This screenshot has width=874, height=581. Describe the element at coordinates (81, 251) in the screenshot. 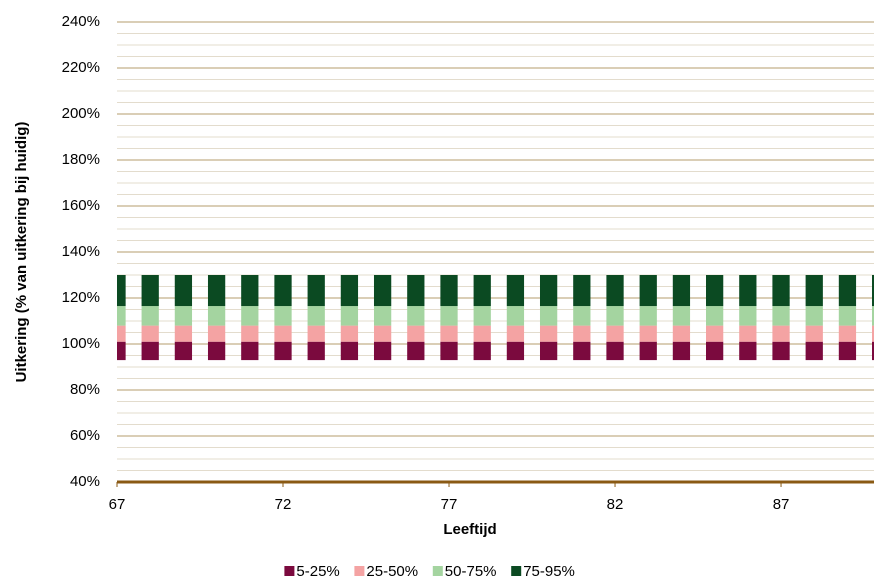

I see `y-tick-label: 140%` at that location.